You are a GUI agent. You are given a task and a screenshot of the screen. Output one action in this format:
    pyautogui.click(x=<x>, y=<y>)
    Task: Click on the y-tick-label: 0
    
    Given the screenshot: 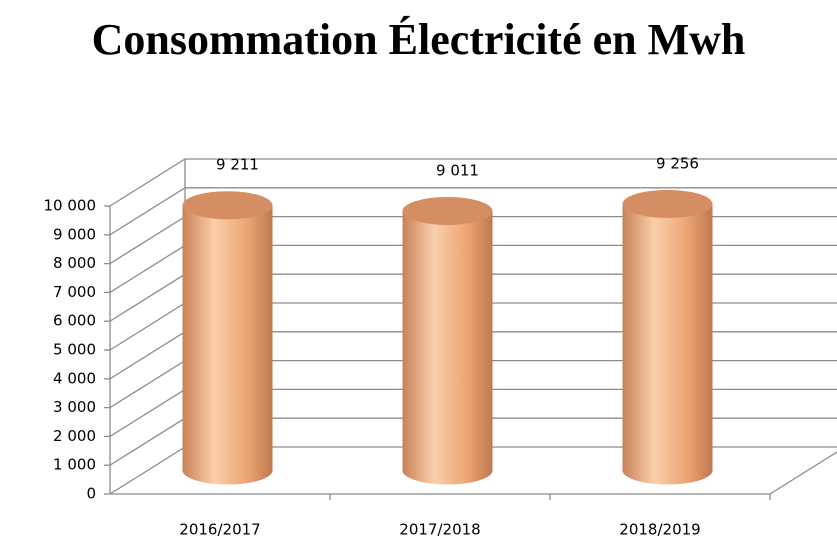 What is the action you would take?
    pyautogui.click(x=91, y=494)
    